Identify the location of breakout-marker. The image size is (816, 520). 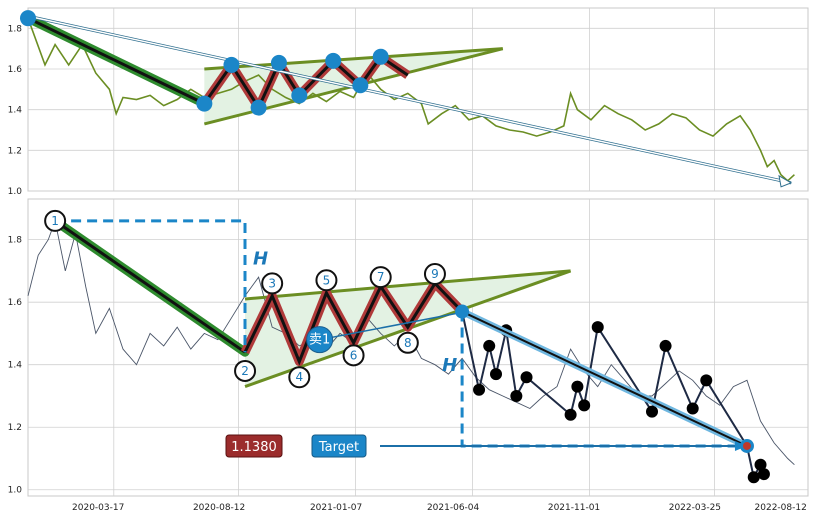
(462, 311).